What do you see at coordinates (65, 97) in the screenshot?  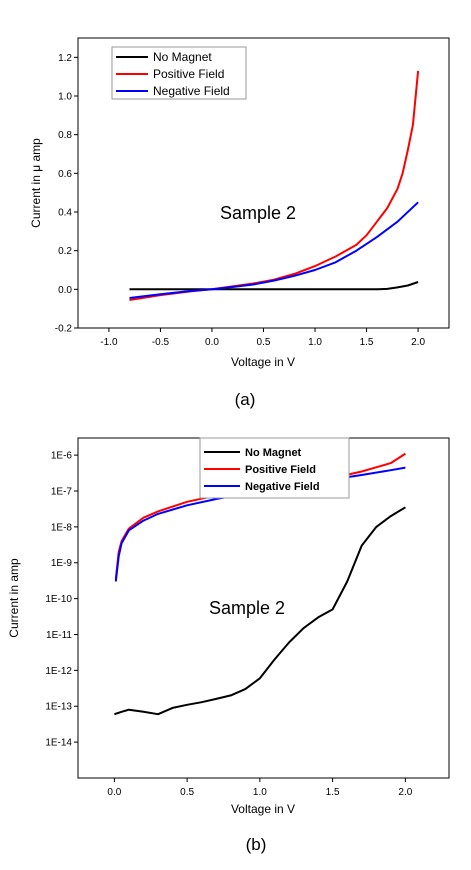 I see `y-tick-label-a: 1.0` at bounding box center [65, 97].